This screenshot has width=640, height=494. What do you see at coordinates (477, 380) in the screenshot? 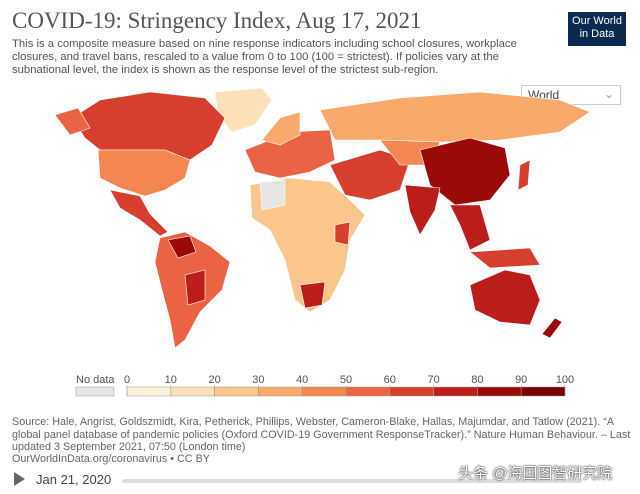
I see `legend-tick-label: 80` at bounding box center [477, 380].